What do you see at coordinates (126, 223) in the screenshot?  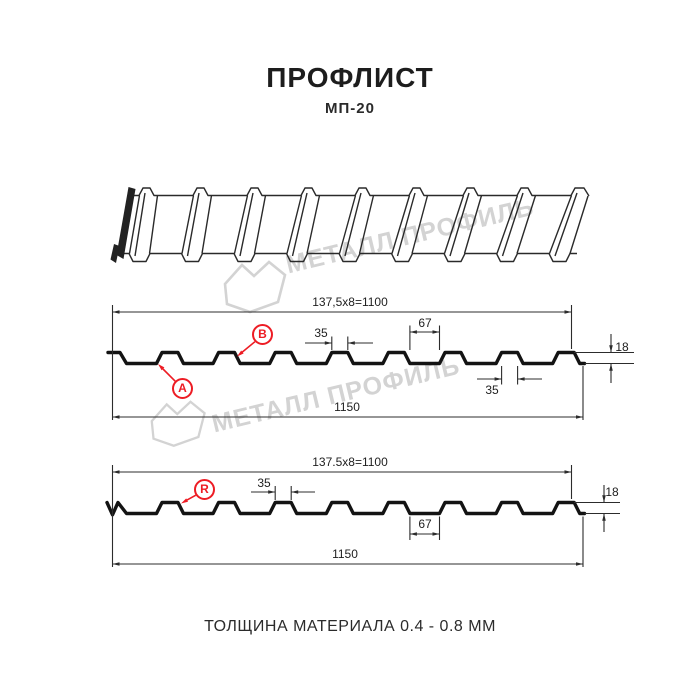 I see `sheet-cut-edge` at bounding box center [126, 223].